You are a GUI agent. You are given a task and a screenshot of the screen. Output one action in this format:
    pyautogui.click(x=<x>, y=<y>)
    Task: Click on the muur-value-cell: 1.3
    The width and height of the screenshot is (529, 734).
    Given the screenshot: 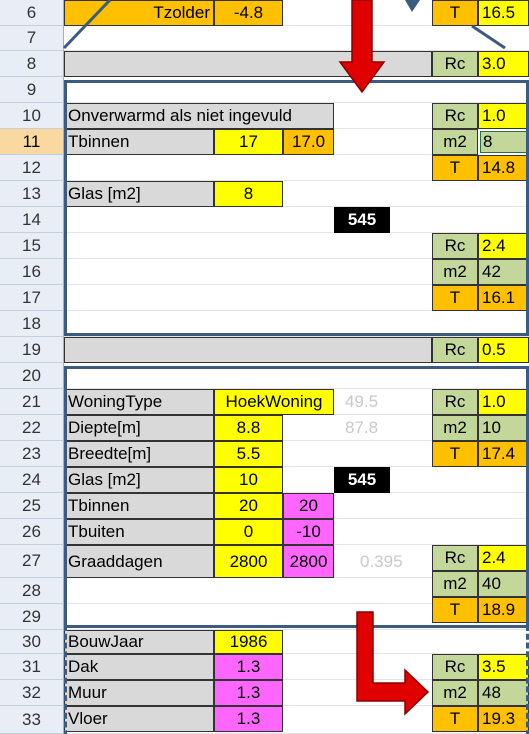 What is the action you would take?
    pyautogui.click(x=248, y=693)
    